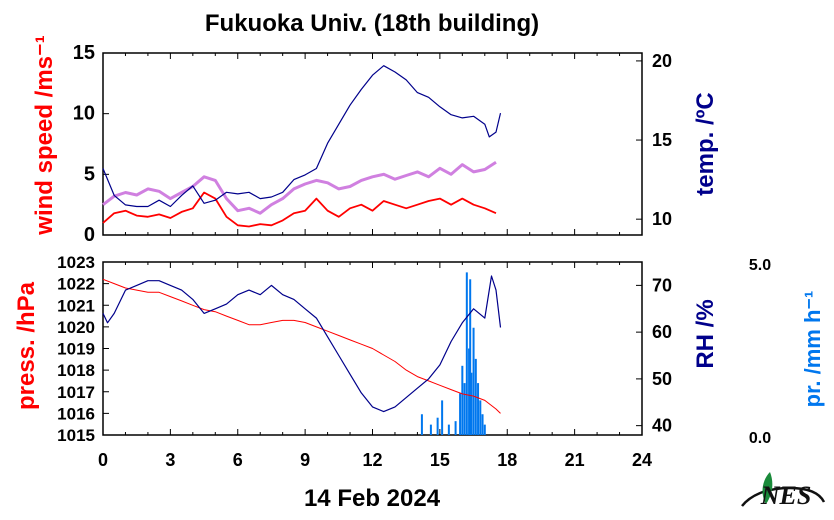 The height and width of the screenshot is (520, 834). I want to click on logo-text: NES, so click(786, 495).